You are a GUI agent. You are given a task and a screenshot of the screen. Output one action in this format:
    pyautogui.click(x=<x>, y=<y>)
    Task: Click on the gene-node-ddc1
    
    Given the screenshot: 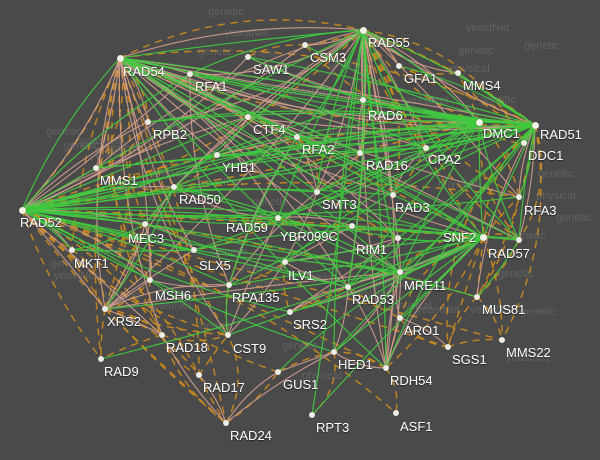 What is the action you would take?
    pyautogui.click(x=524, y=143)
    